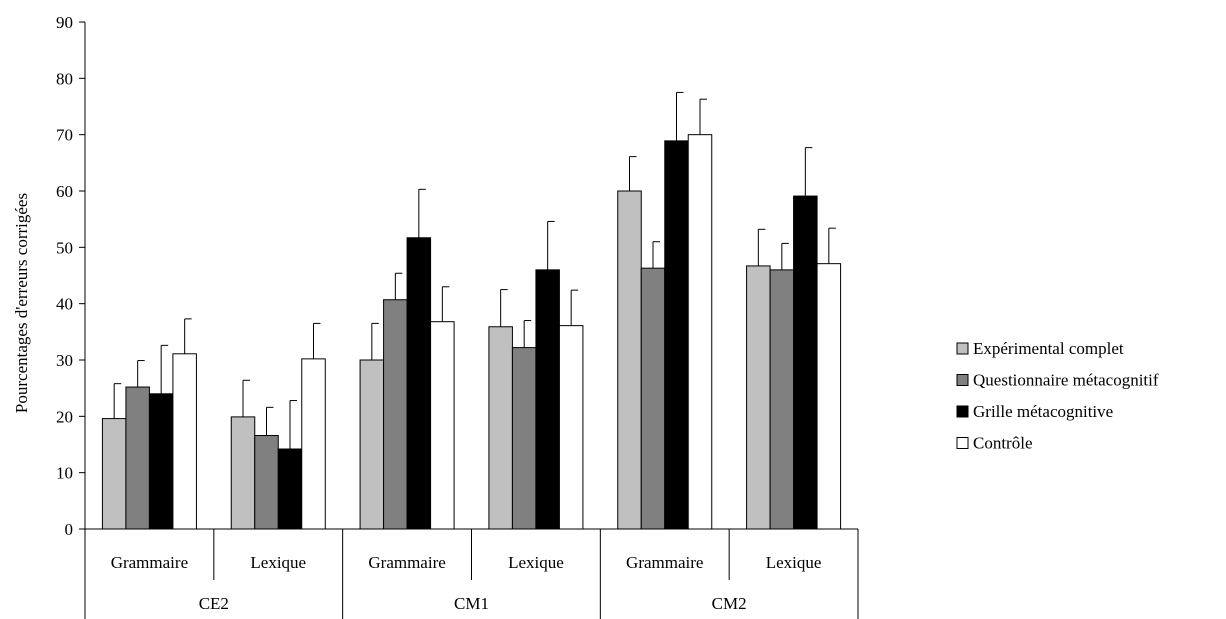  I want to click on y-tick-label: 40, so click(64, 304).